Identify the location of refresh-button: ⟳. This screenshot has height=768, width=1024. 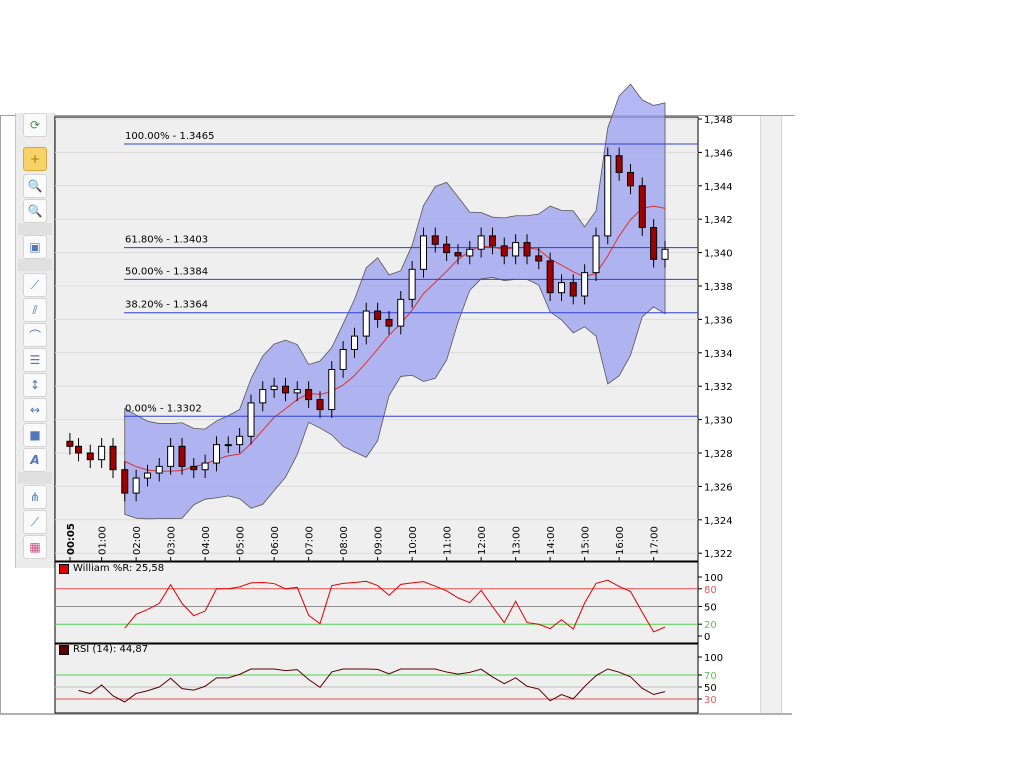
(35, 125).